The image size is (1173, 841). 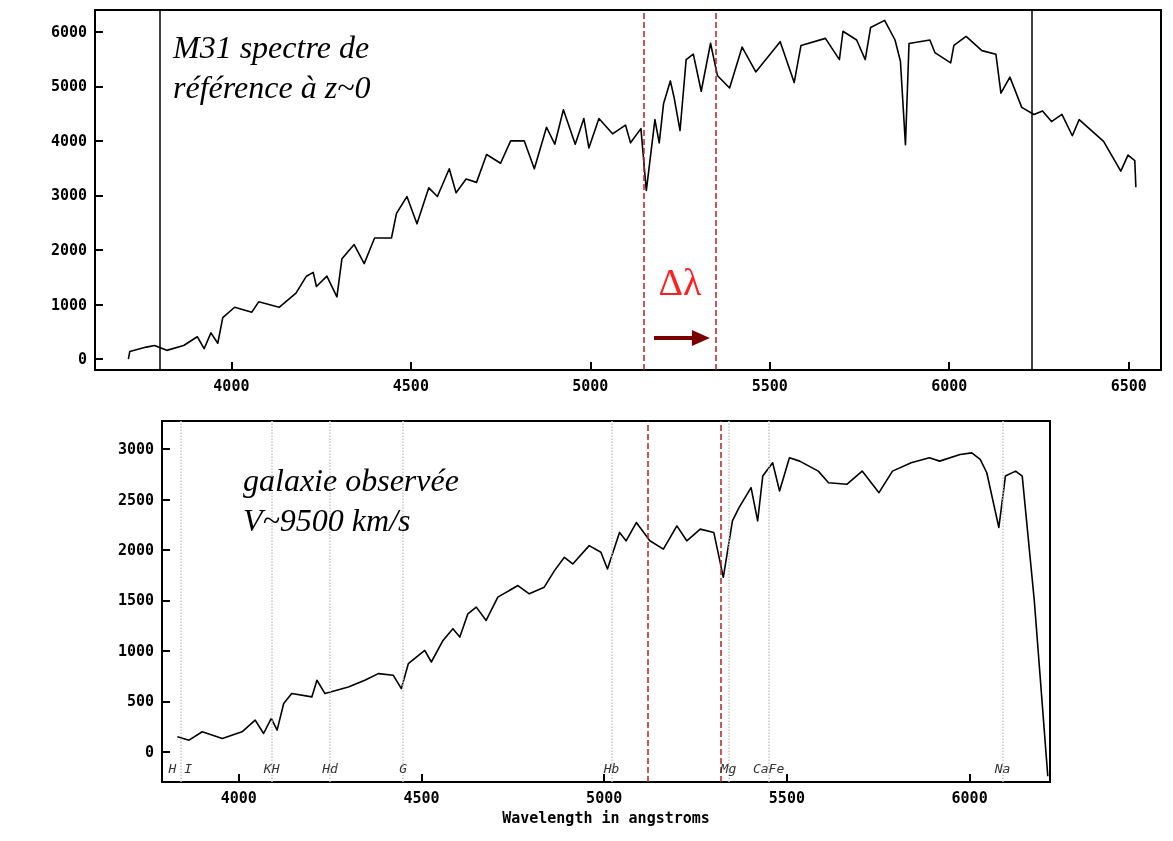 What do you see at coordinates (1002, 768) in the screenshot?
I see `ref-line-label: Na` at bounding box center [1002, 768].